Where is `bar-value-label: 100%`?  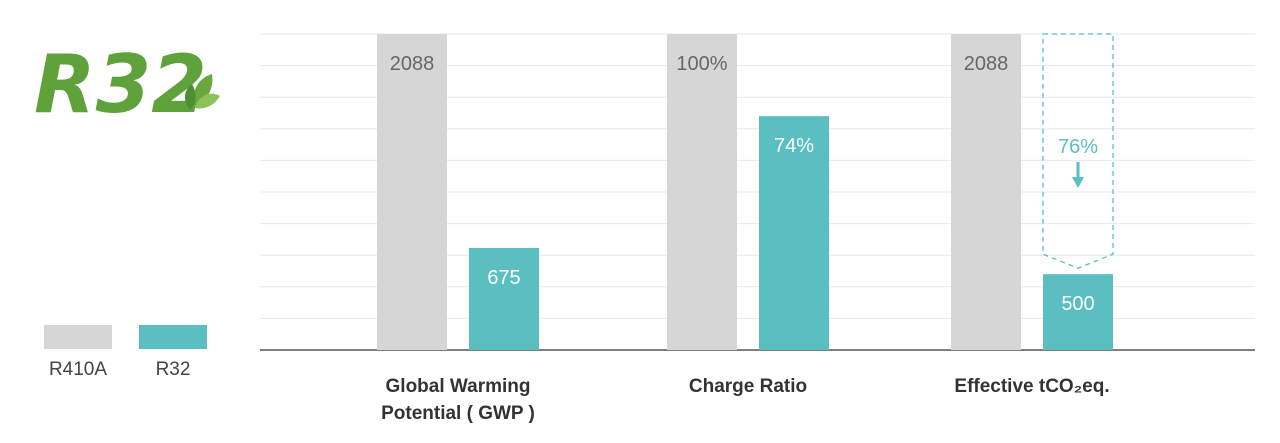
bar-value-label: 100% is located at coordinates (701, 64).